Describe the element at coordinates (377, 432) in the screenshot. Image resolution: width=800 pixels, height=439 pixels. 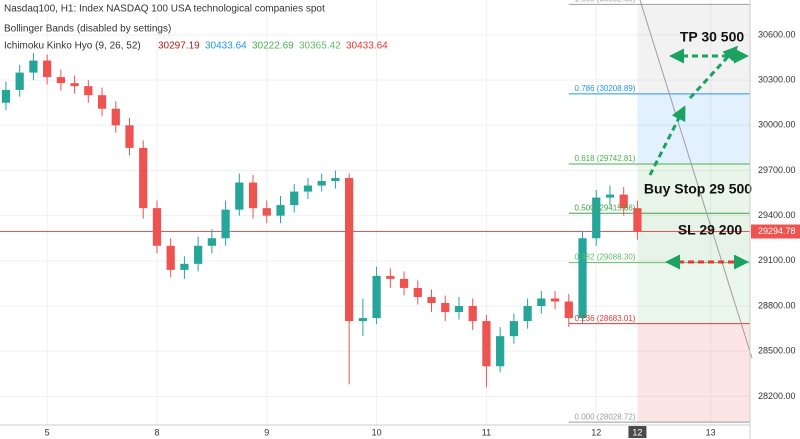
I see `x-tick-label: 10` at that location.